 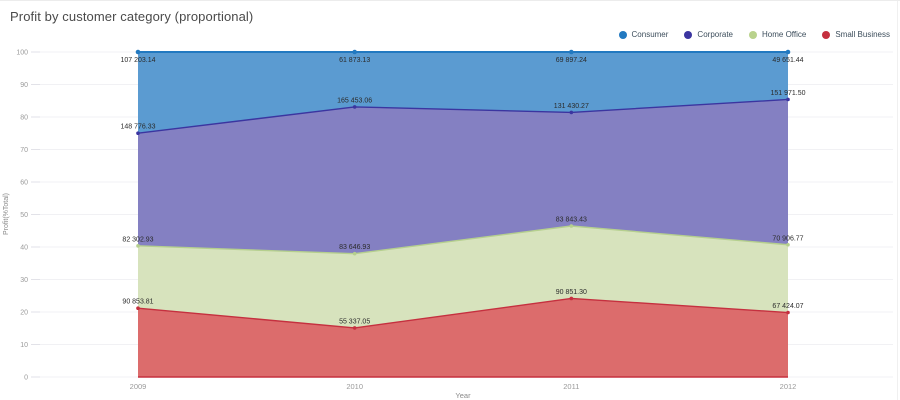 What do you see at coordinates (787, 306) in the screenshot?
I see `data-label-small-business: 67 424.07` at bounding box center [787, 306].